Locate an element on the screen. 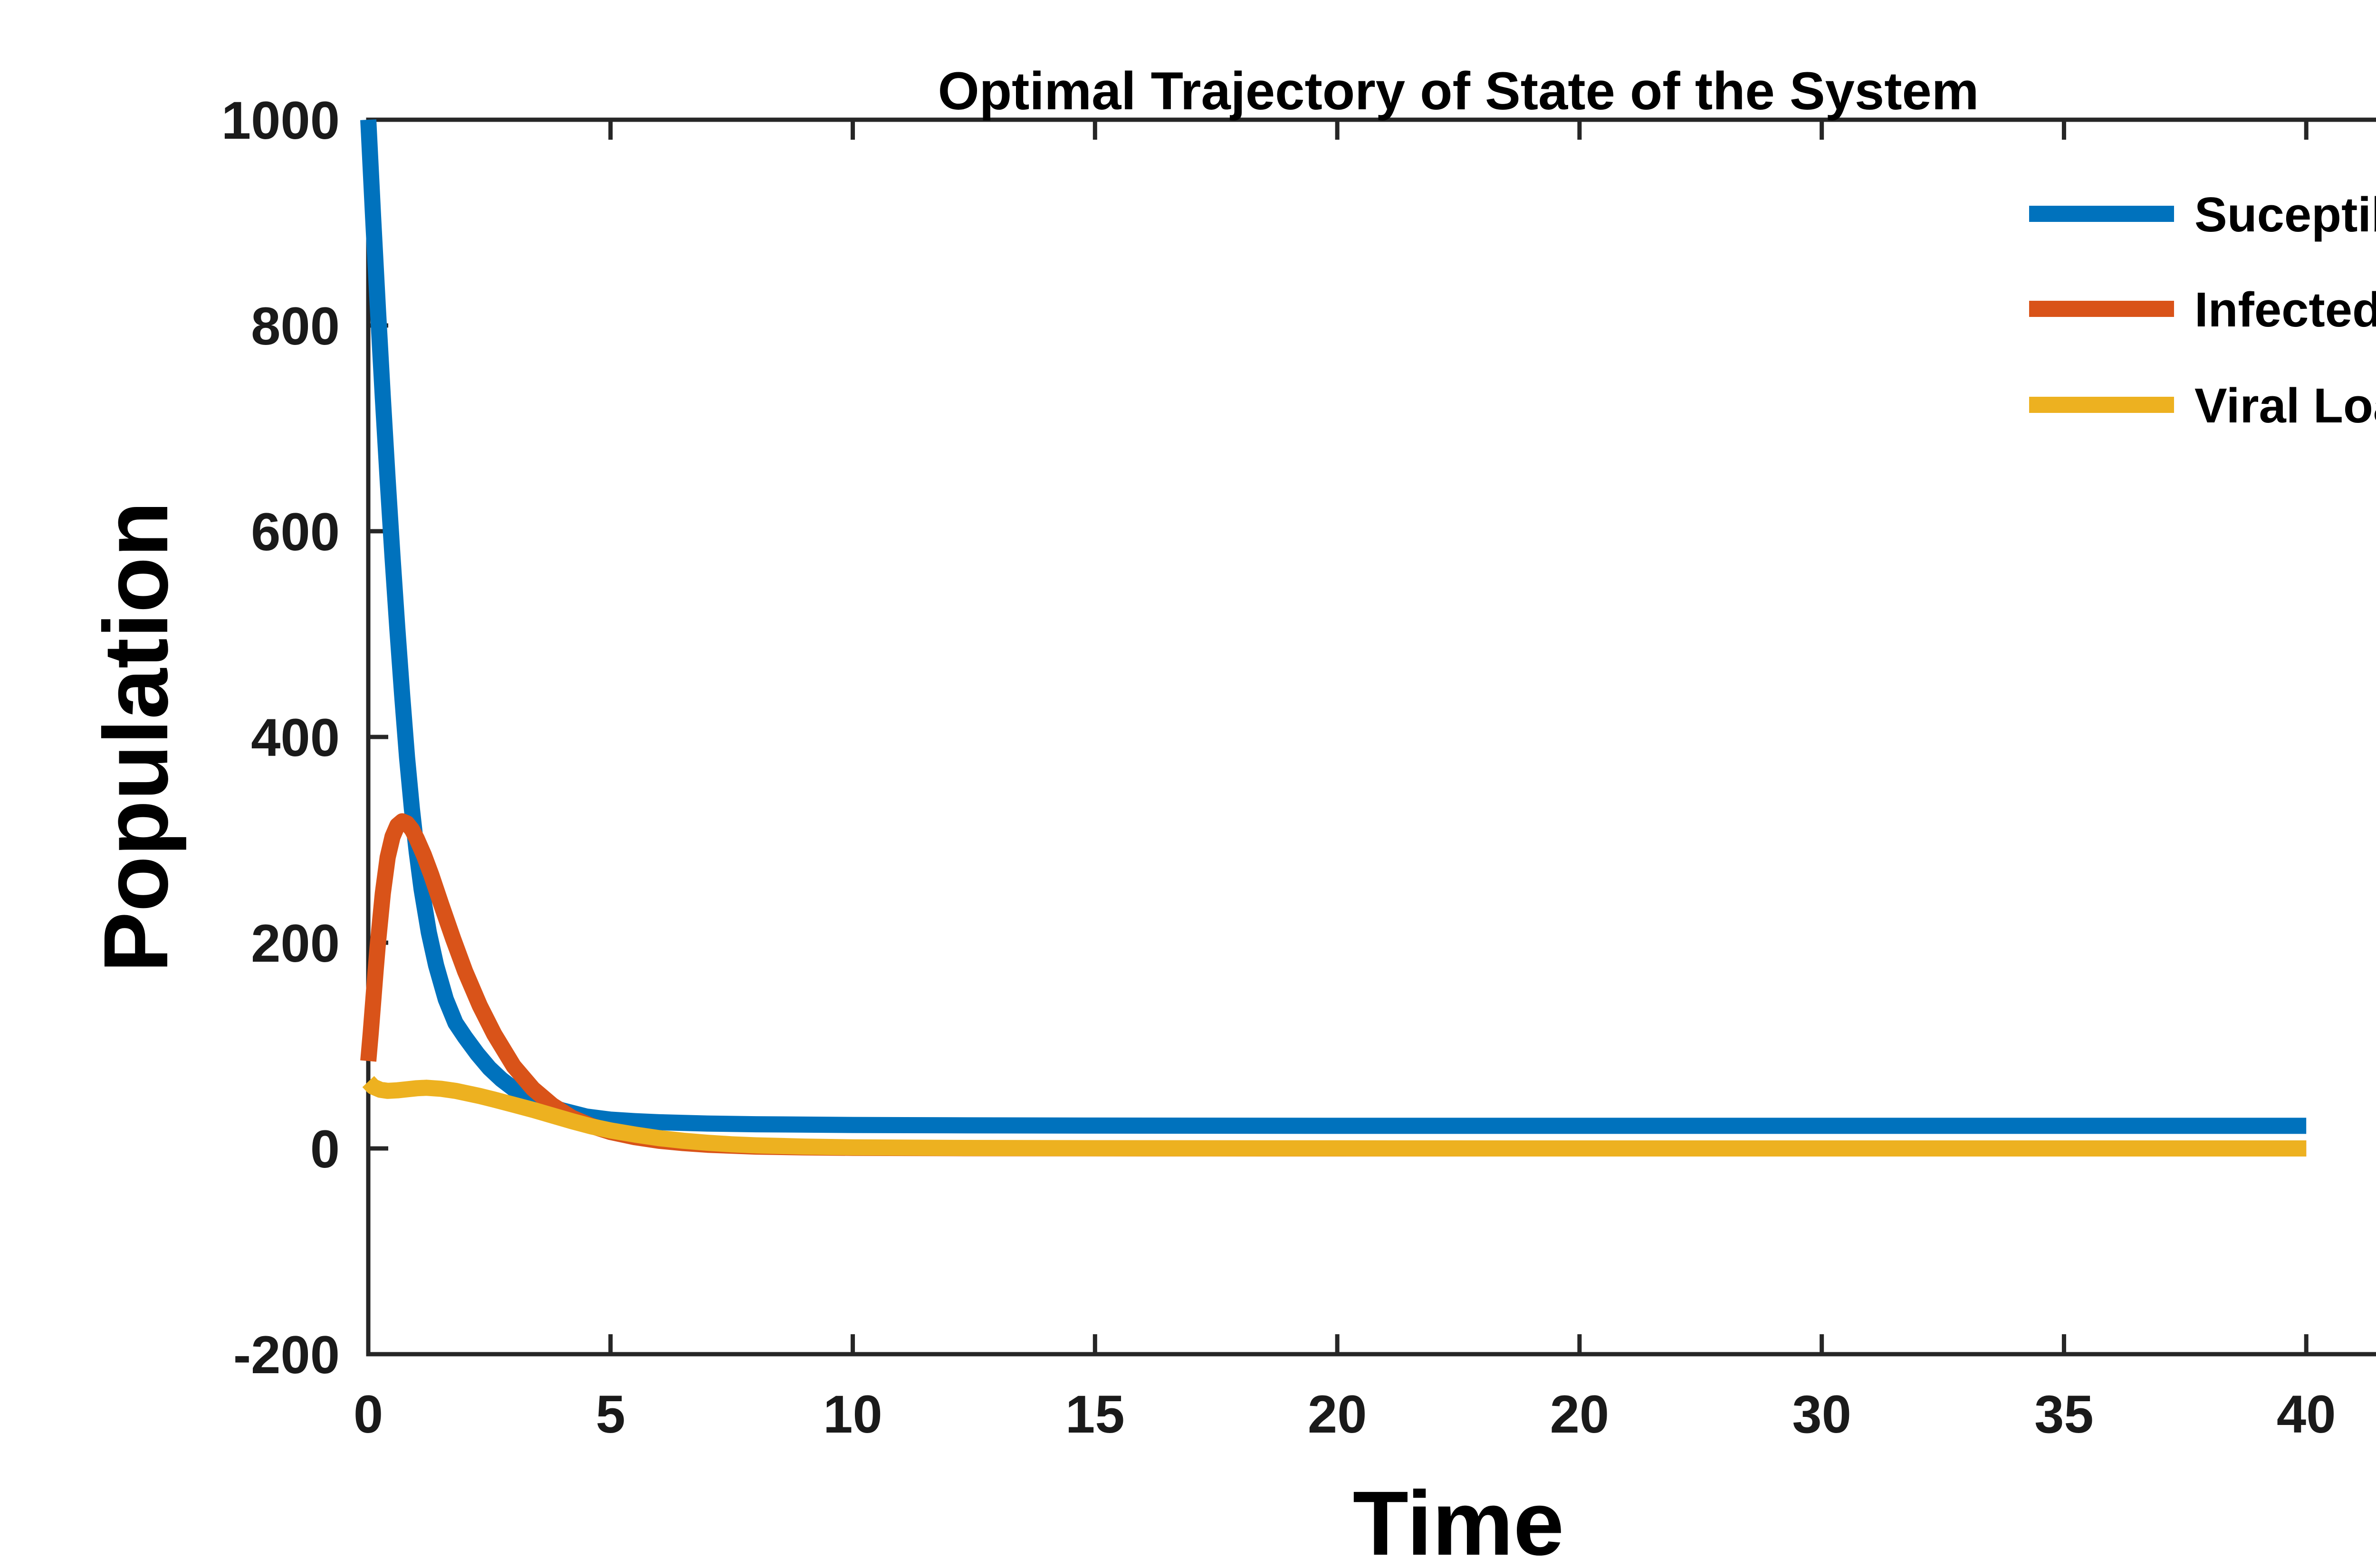 This screenshot has height=1568, width=2376. legend-swatch-infected is located at coordinates (2101, 309).